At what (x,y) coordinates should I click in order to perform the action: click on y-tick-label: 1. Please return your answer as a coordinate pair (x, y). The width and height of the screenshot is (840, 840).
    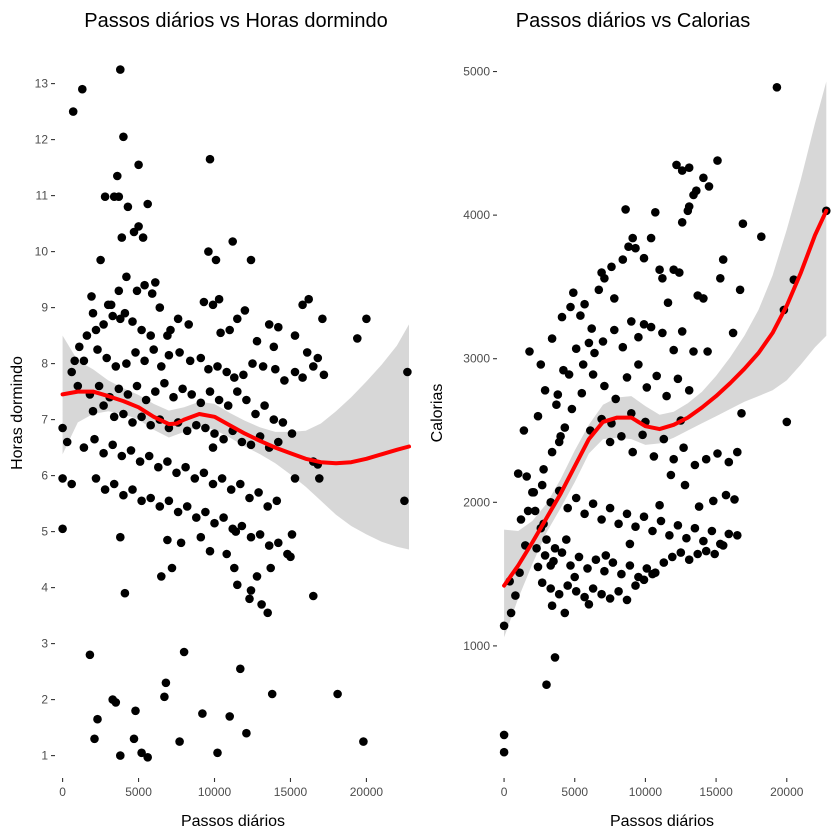
    Looking at the image, I should click on (44, 756).